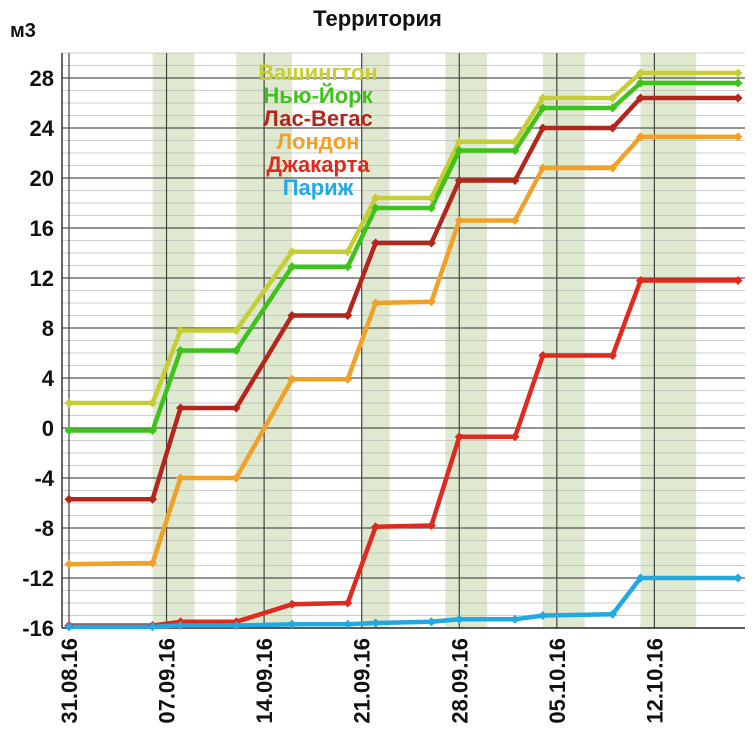 The image size is (755, 755). What do you see at coordinates (167, 681) in the screenshot?
I see `x-tick-label: 07.09.16` at bounding box center [167, 681].